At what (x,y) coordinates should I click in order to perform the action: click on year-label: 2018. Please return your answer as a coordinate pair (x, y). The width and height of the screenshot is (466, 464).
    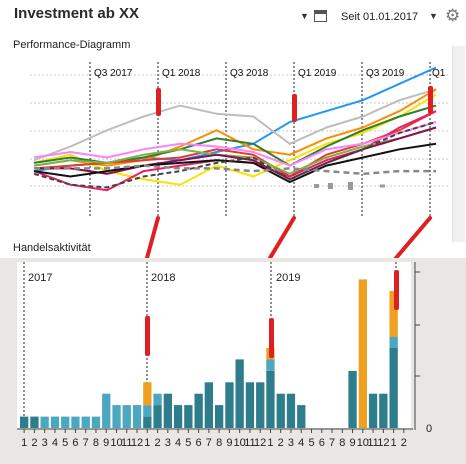
    Looking at the image, I should click on (163, 278).